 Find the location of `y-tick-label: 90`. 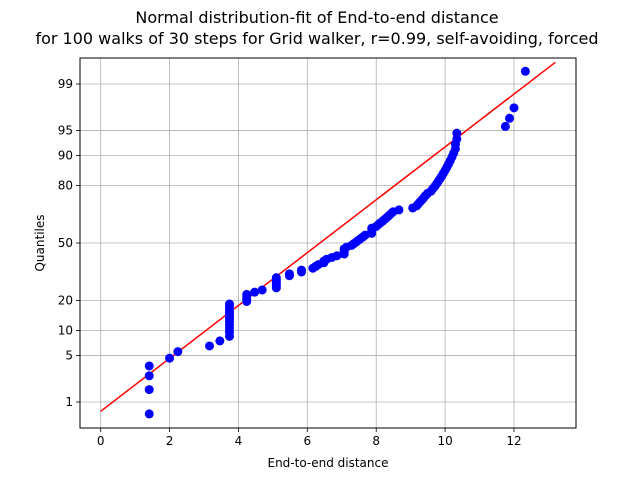

y-tick-label: 90 is located at coordinates (65, 155).